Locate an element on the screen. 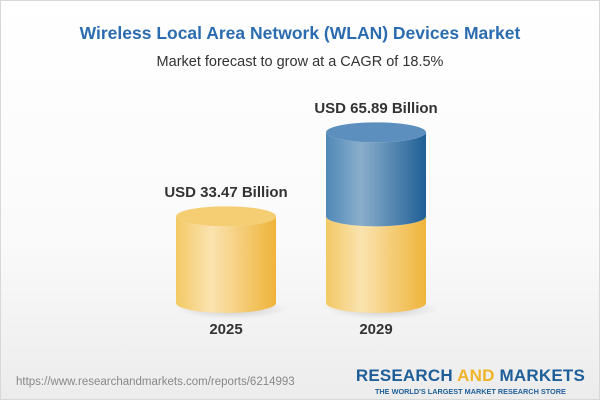  data-label-2029: USD 65.89 Billion is located at coordinates (375, 108).